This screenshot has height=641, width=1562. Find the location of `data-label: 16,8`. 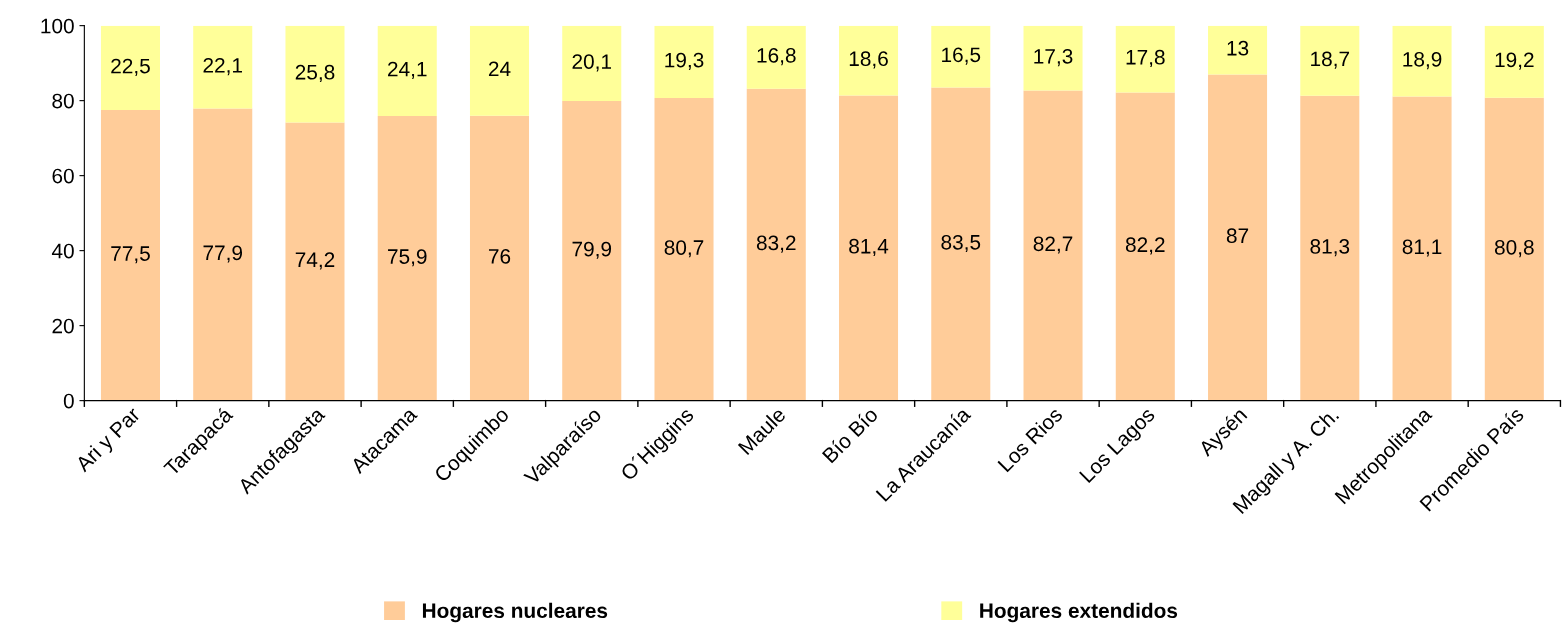

data-label: 16,8 is located at coordinates (776, 56).